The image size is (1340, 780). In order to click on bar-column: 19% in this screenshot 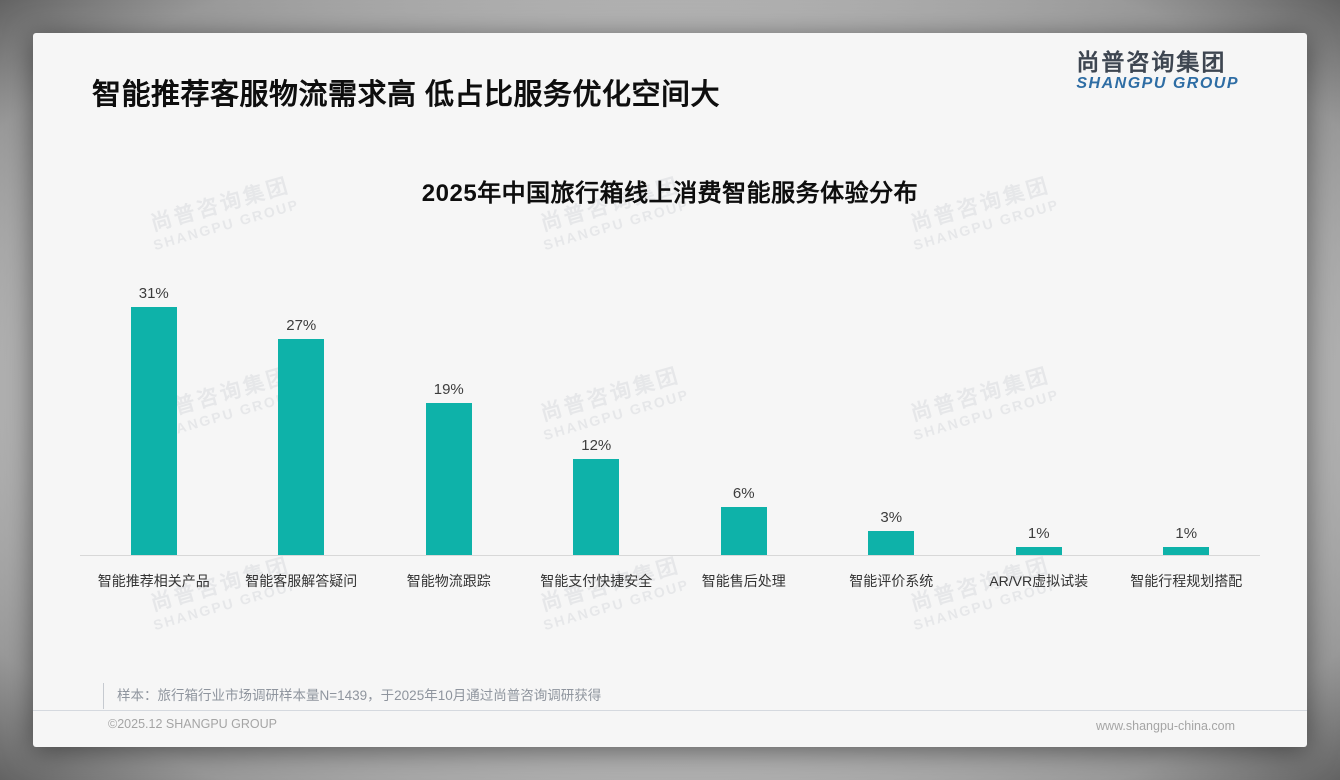, I will do `click(449, 414)`.